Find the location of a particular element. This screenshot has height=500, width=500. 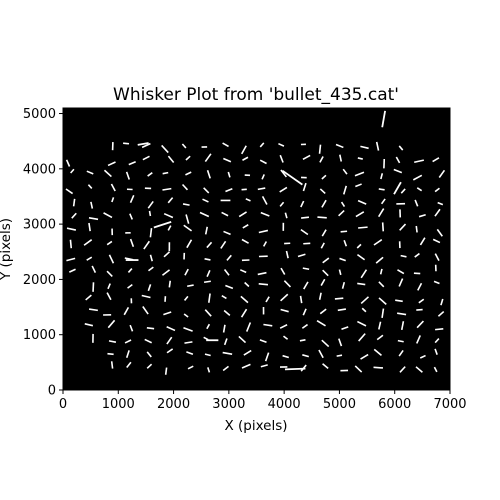

y-tick-label: 5000 is located at coordinates (39, 114).